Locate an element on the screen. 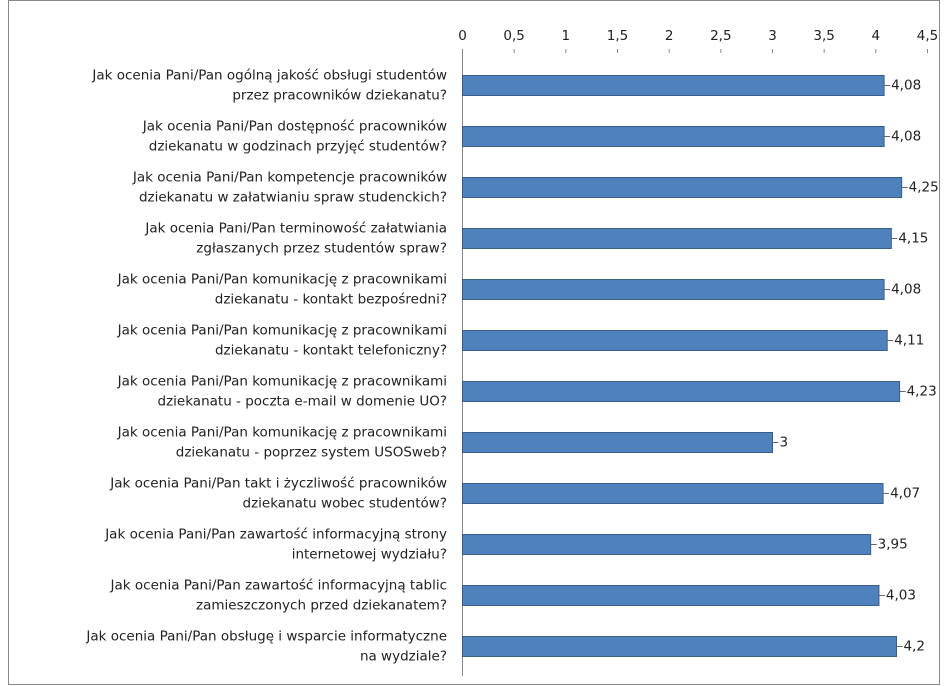  x-tick-label: 1 is located at coordinates (566, 36).